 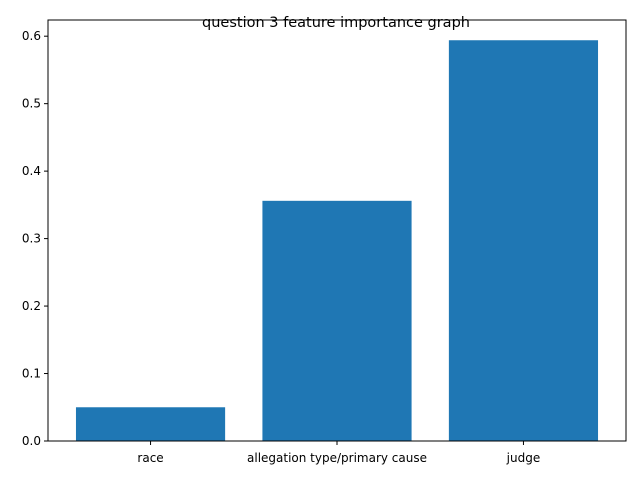 I want to click on y-axis: 0.0 0.1 0.2 0.3 0.4 0.5 0.6, so click(x=35, y=238).